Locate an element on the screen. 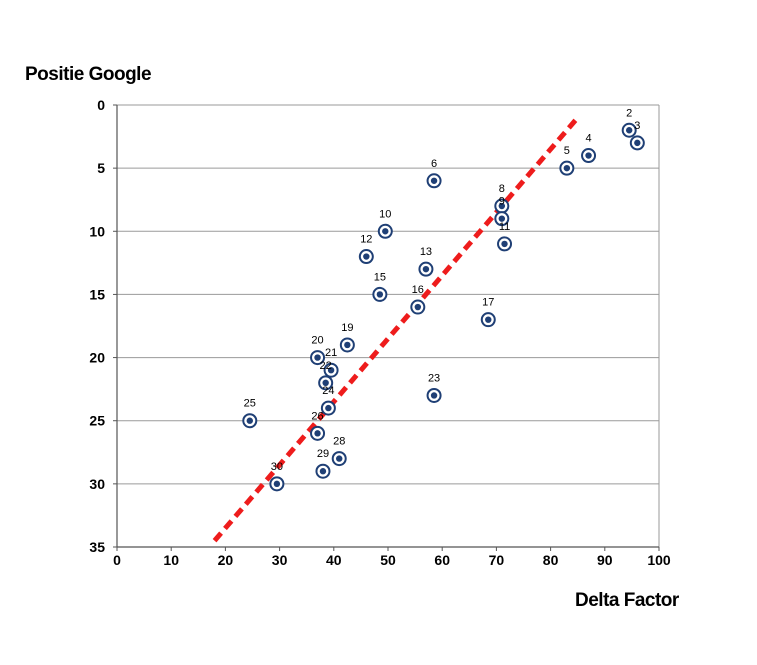 This screenshot has width=757, height=665. data-label: 8 is located at coordinates (502, 189).